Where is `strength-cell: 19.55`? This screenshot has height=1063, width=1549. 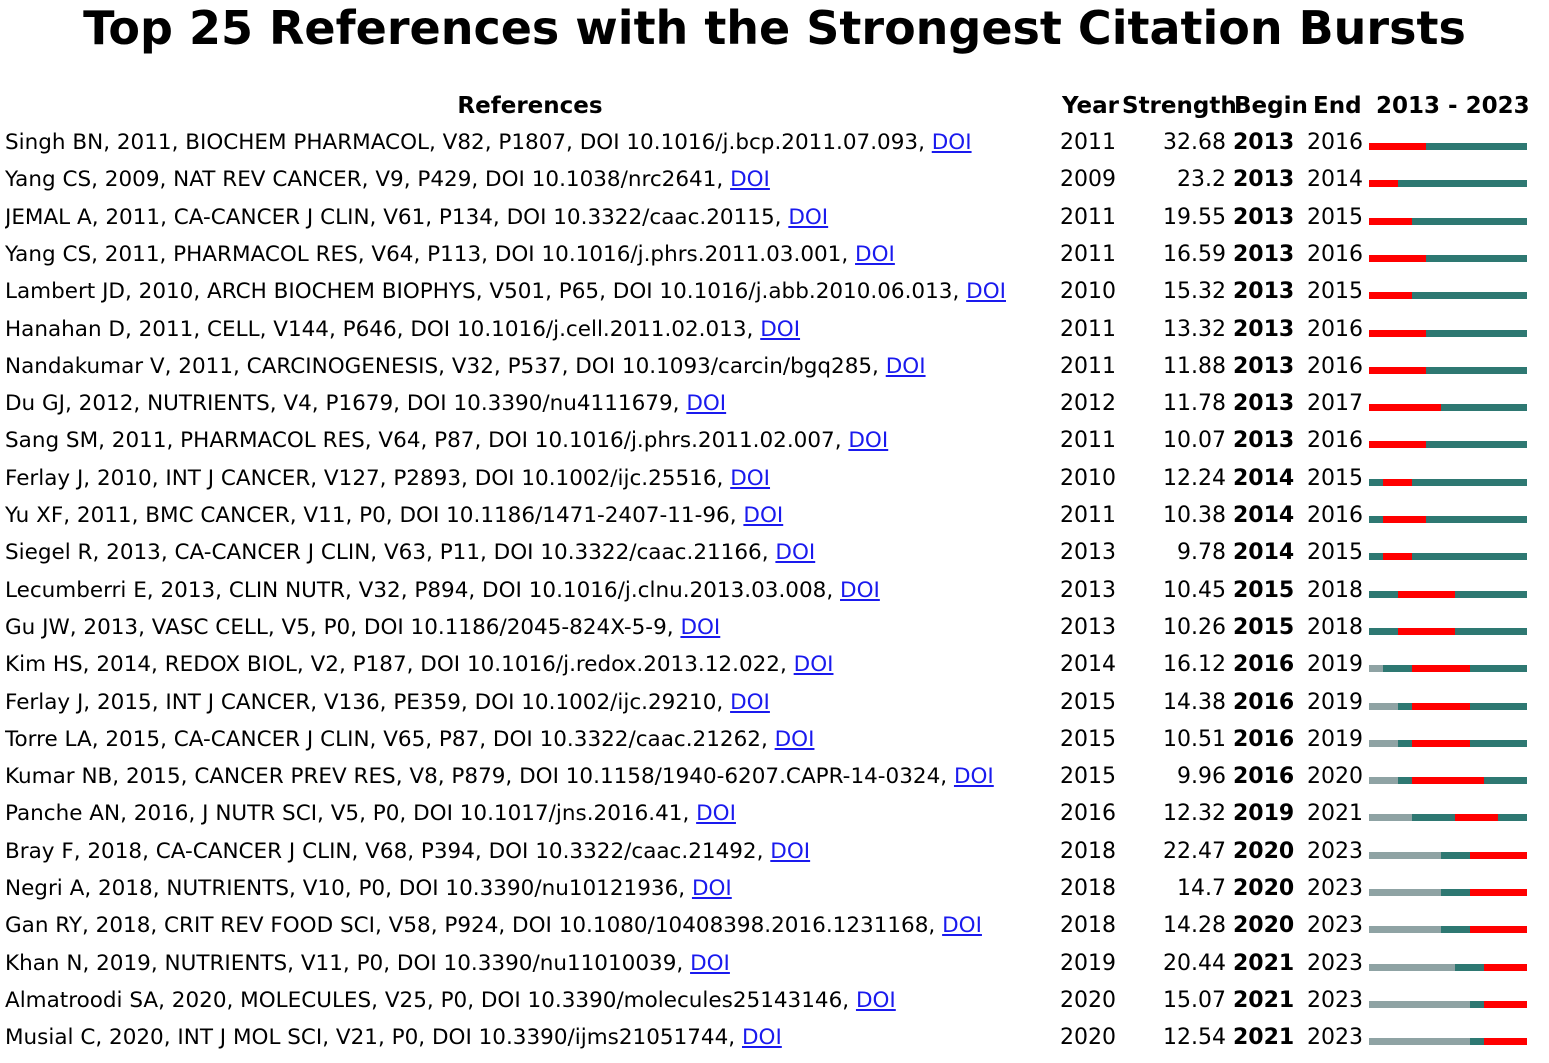
strength-cell: 19.55 is located at coordinates (1194, 217).